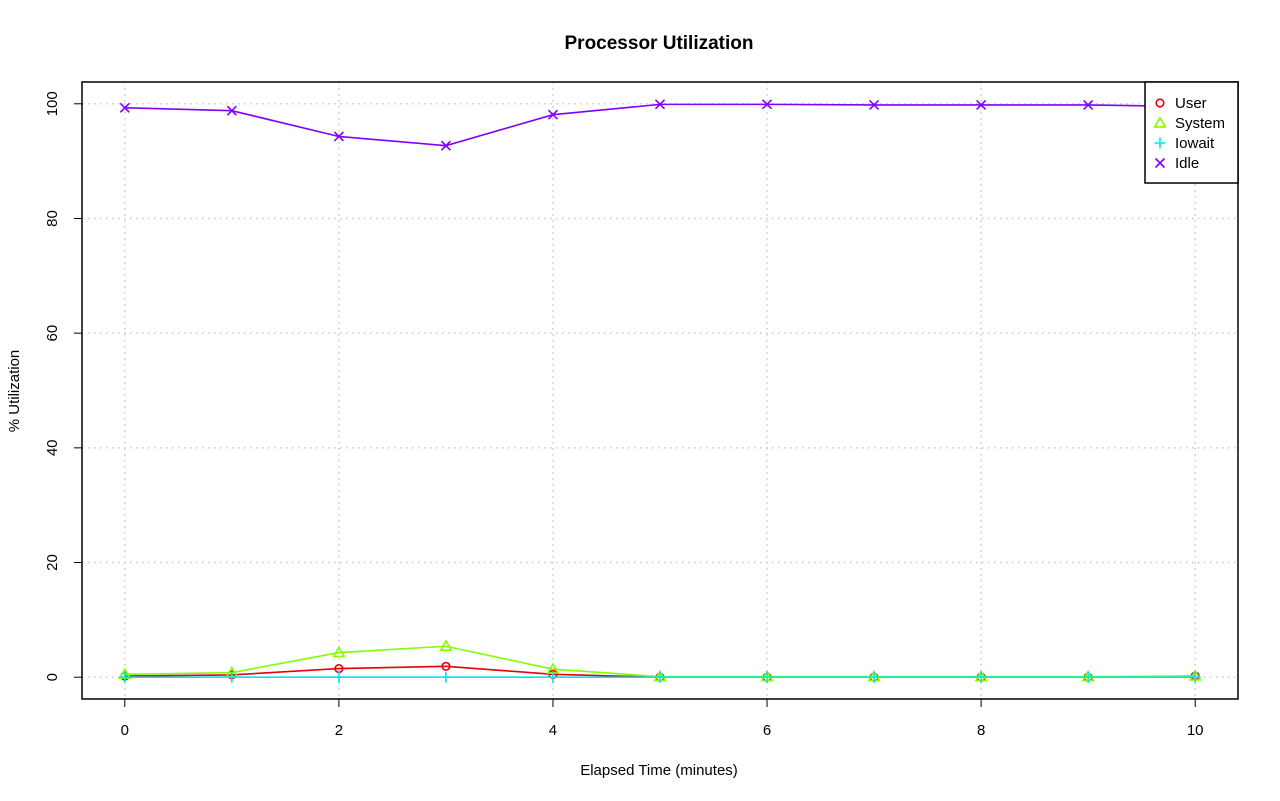 The height and width of the screenshot is (801, 1280). Describe the element at coordinates (52, 677) in the screenshot. I see `y-tick-label: 0` at that location.